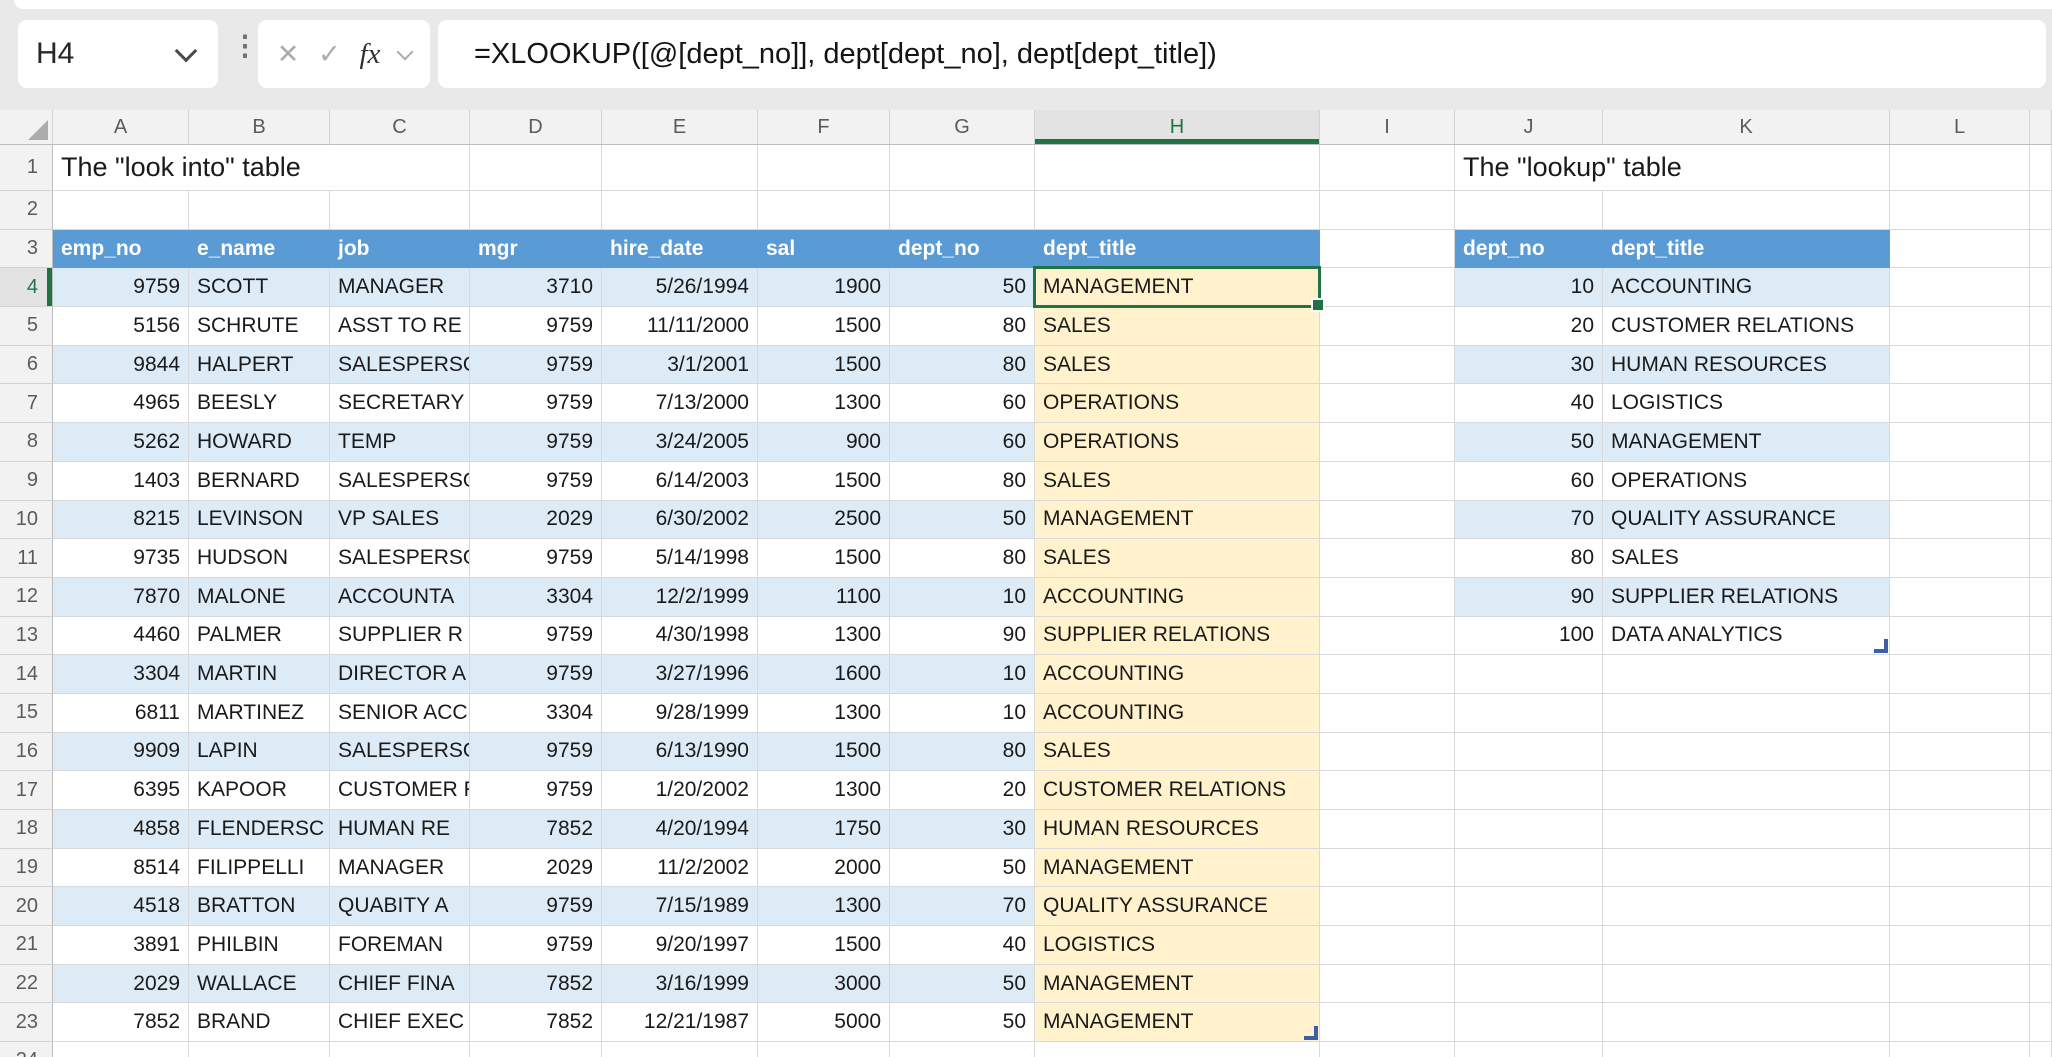 This screenshot has height=1057, width=2052. I want to click on cell-C7: SECRETARY, so click(400, 404).